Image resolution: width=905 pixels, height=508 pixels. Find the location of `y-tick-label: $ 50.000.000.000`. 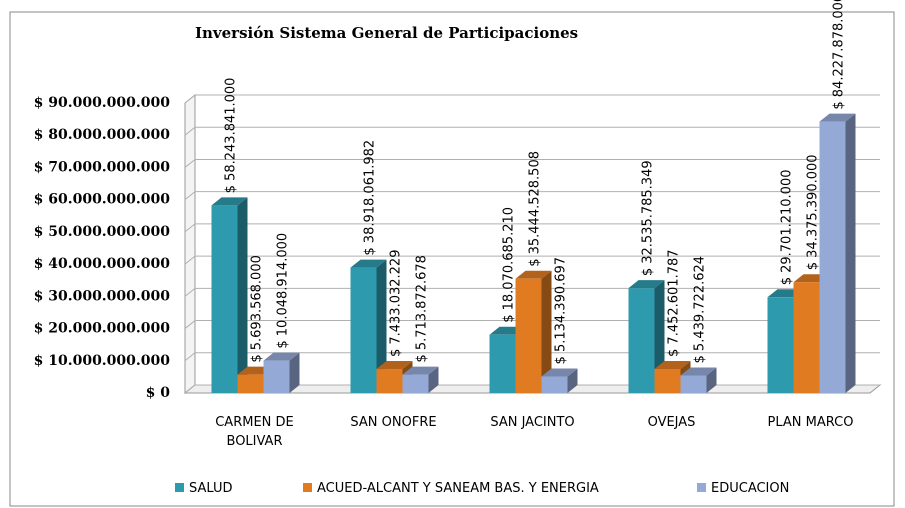

y-tick-label: $ 50.000.000.000 is located at coordinates (102, 232).